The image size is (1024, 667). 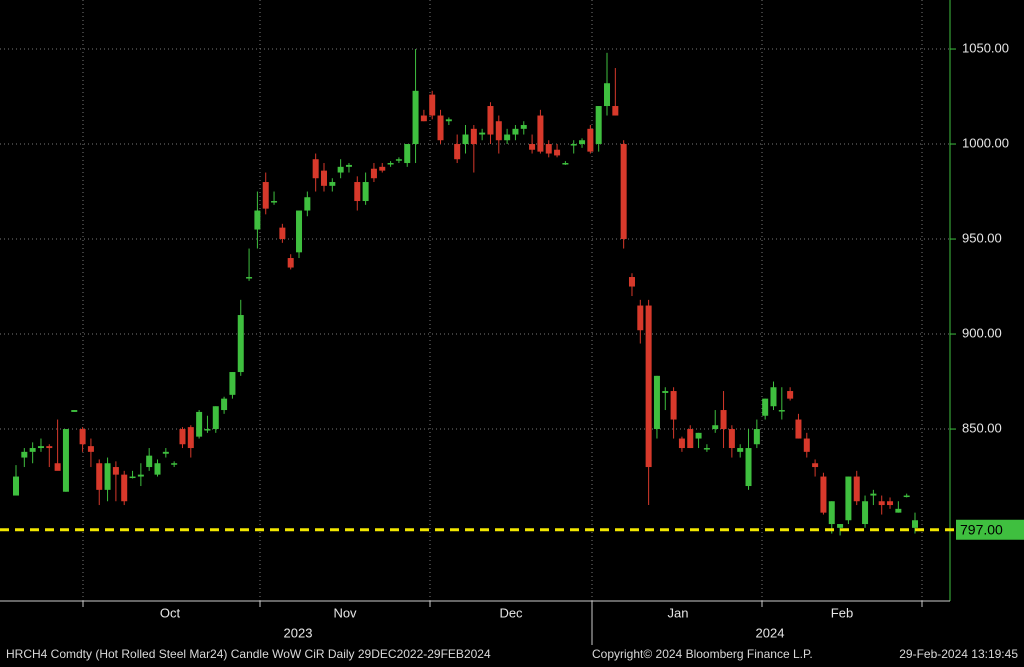 I want to click on last-price-box, so click(x=990, y=529).